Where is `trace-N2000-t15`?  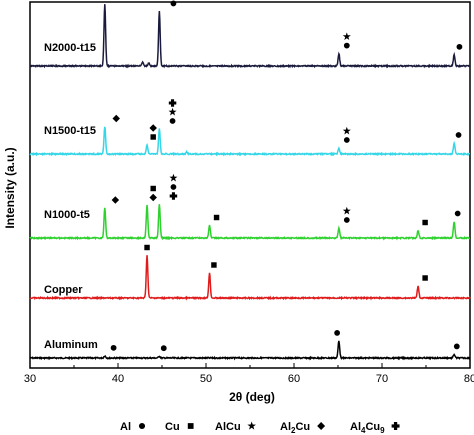 trace-N2000-t15 is located at coordinates (250, 36).